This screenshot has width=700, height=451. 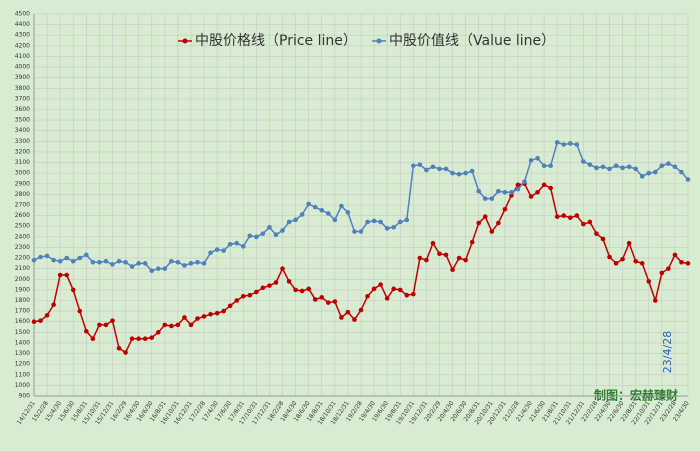 What do you see at coordinates (22, 342) in the screenshot?
I see `y-tick-label: 1400` at bounding box center [22, 342].